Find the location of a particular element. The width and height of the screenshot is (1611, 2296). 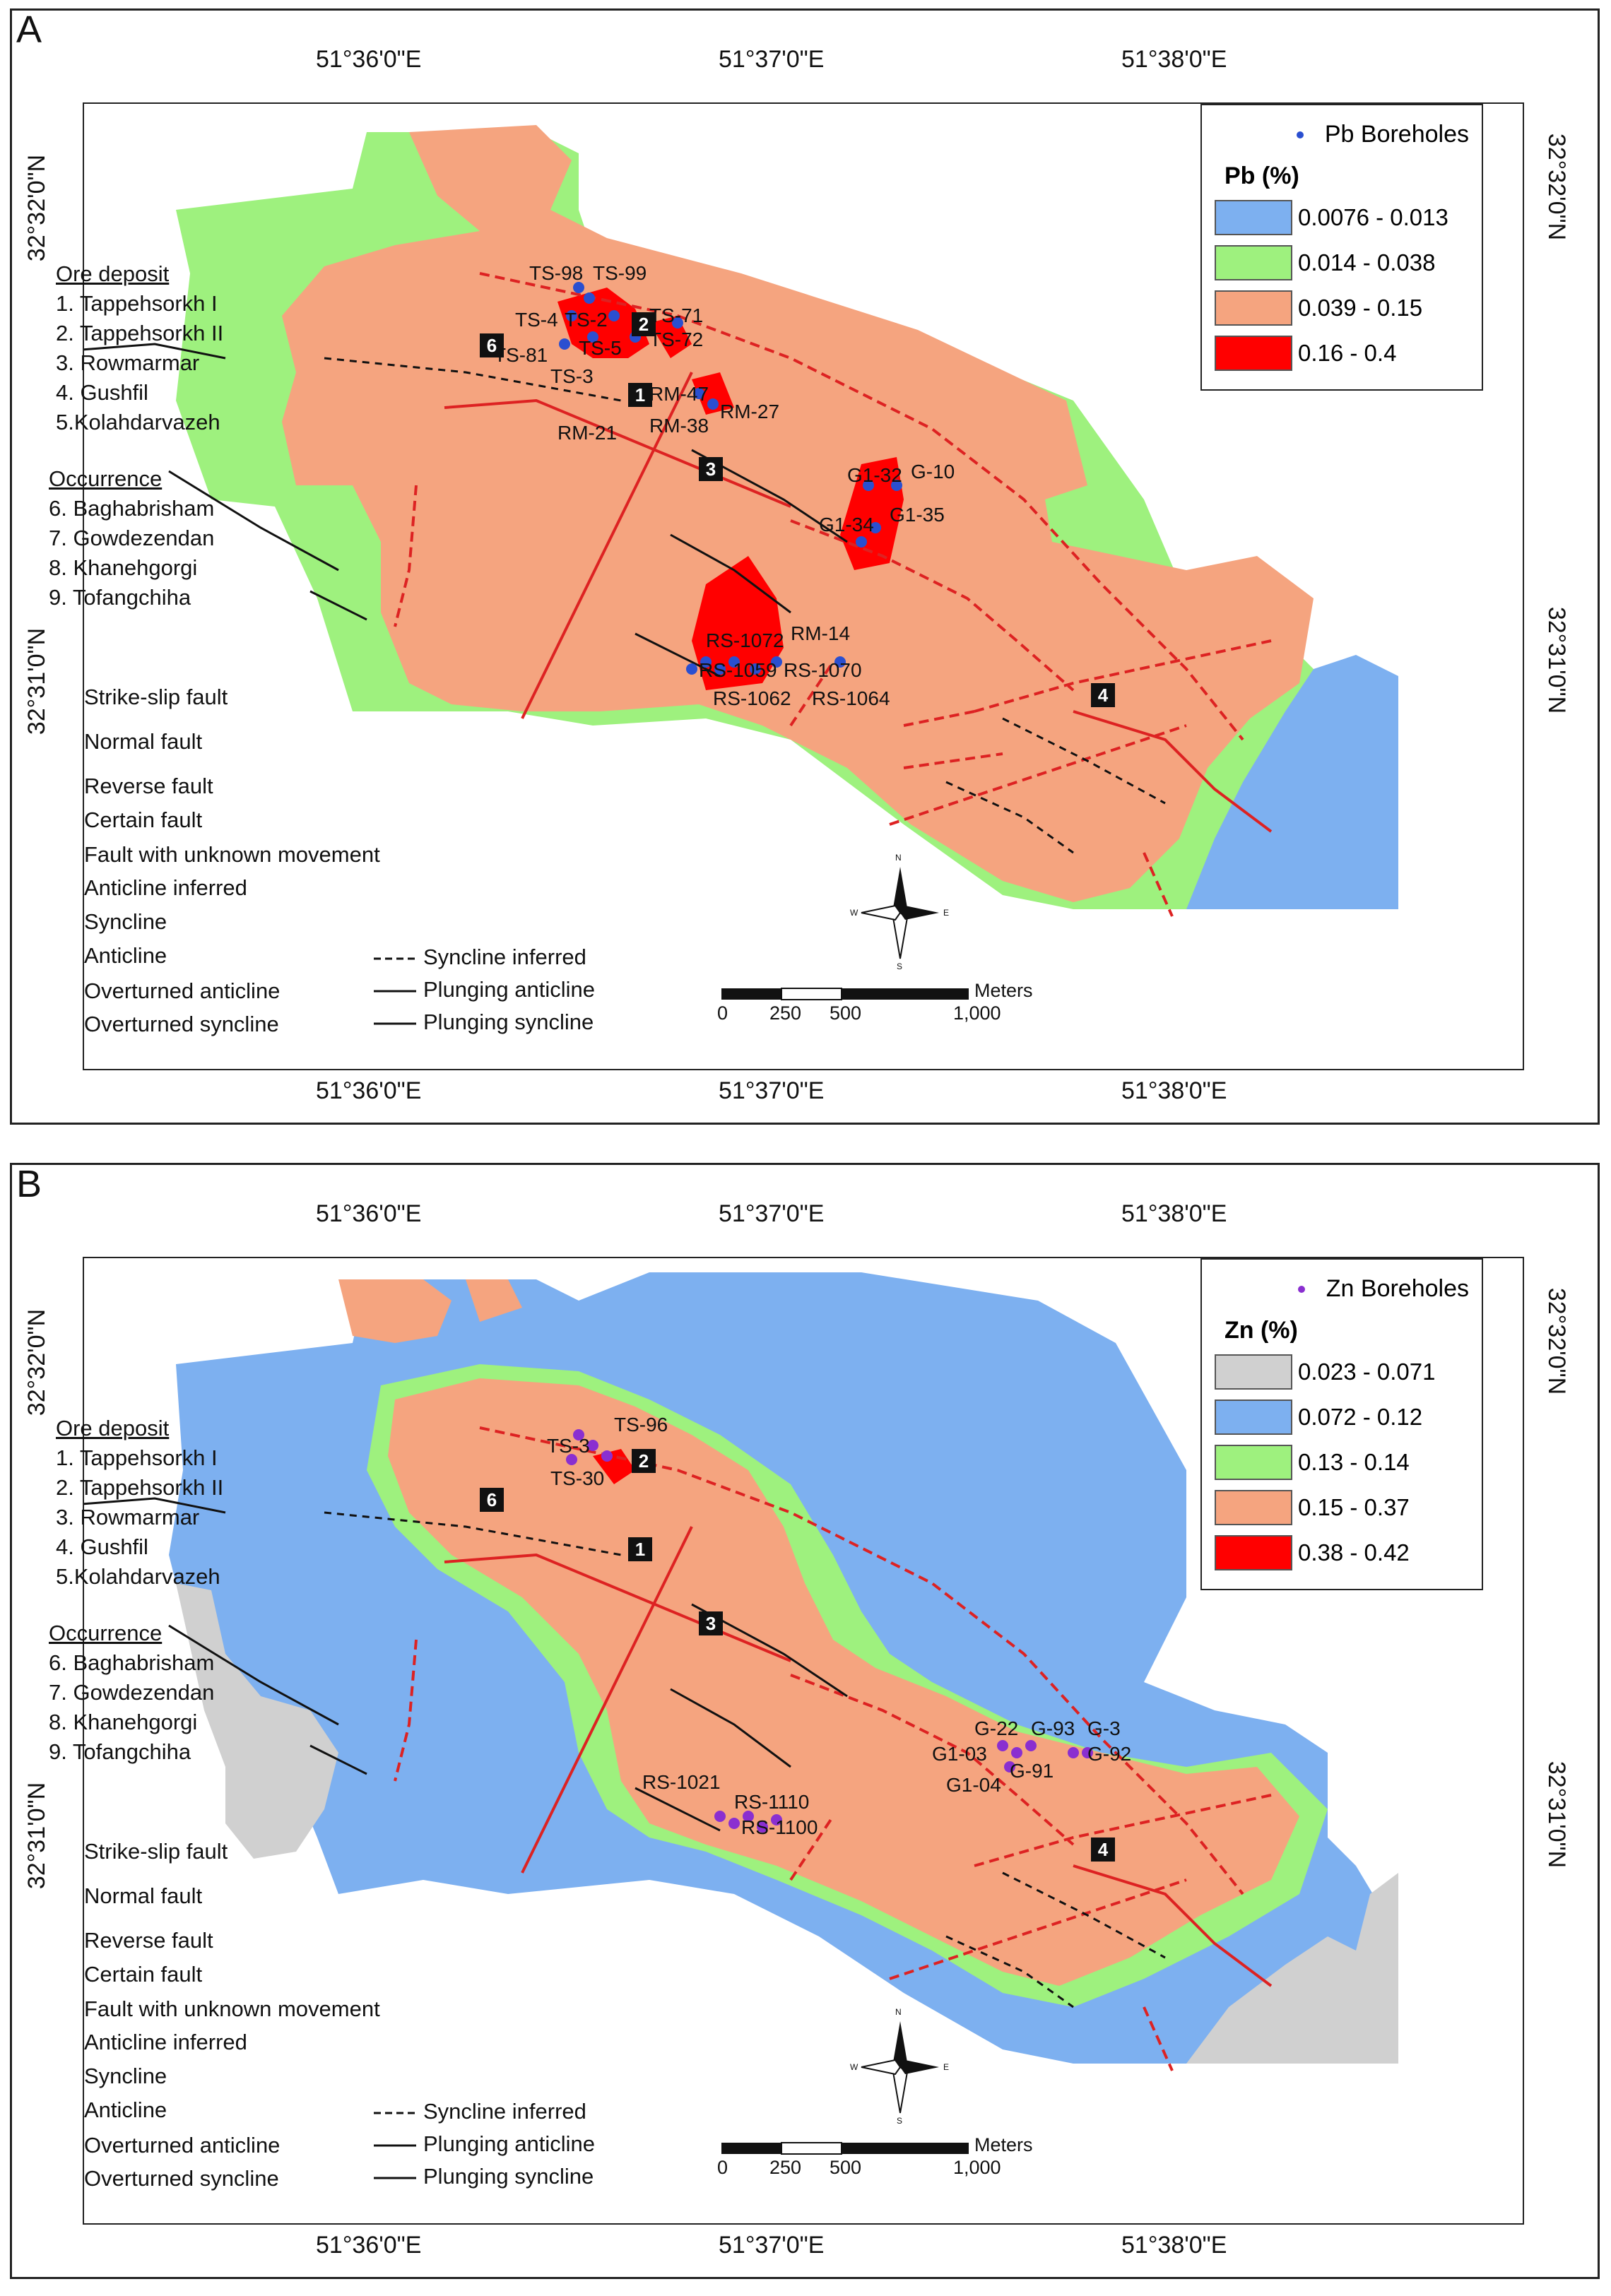

scale-bar: 0 250 500 1,000 Meters is located at coordinates (885, 1014).